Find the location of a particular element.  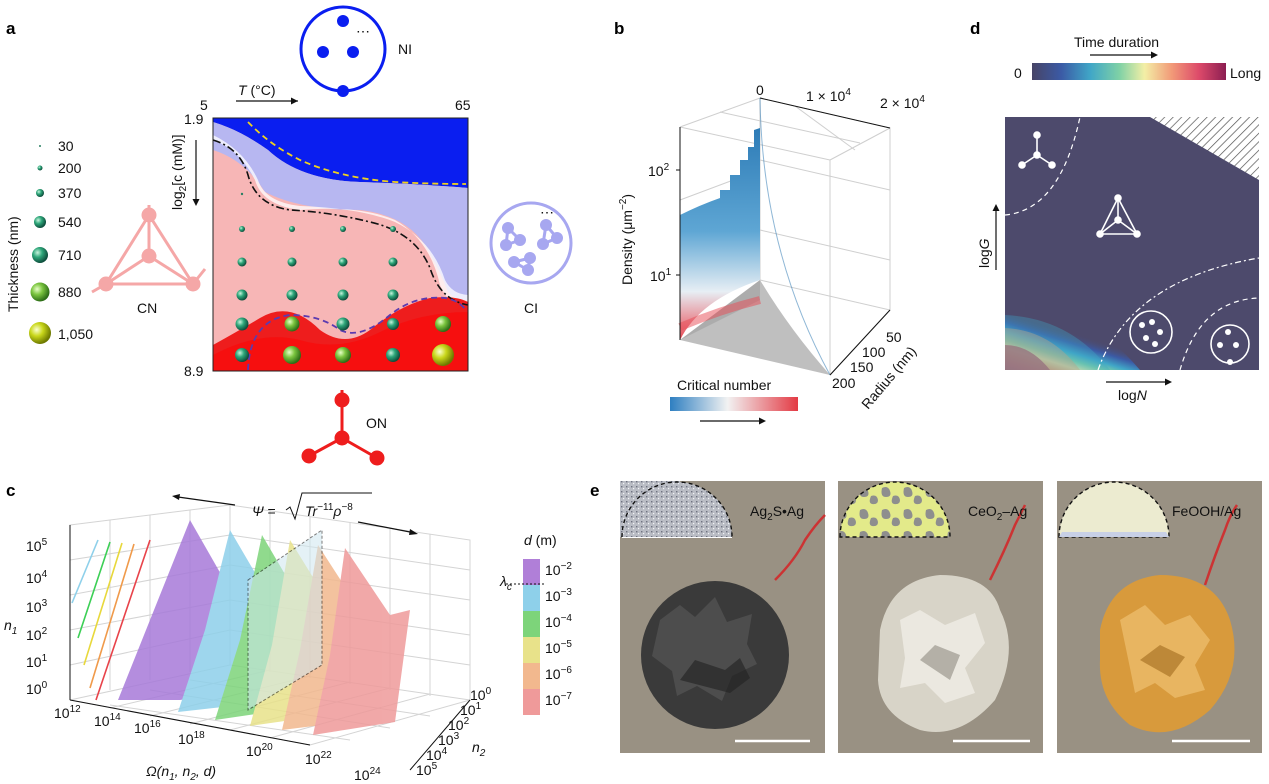

d-legend-value: 10−2 is located at coordinates (558, 569).